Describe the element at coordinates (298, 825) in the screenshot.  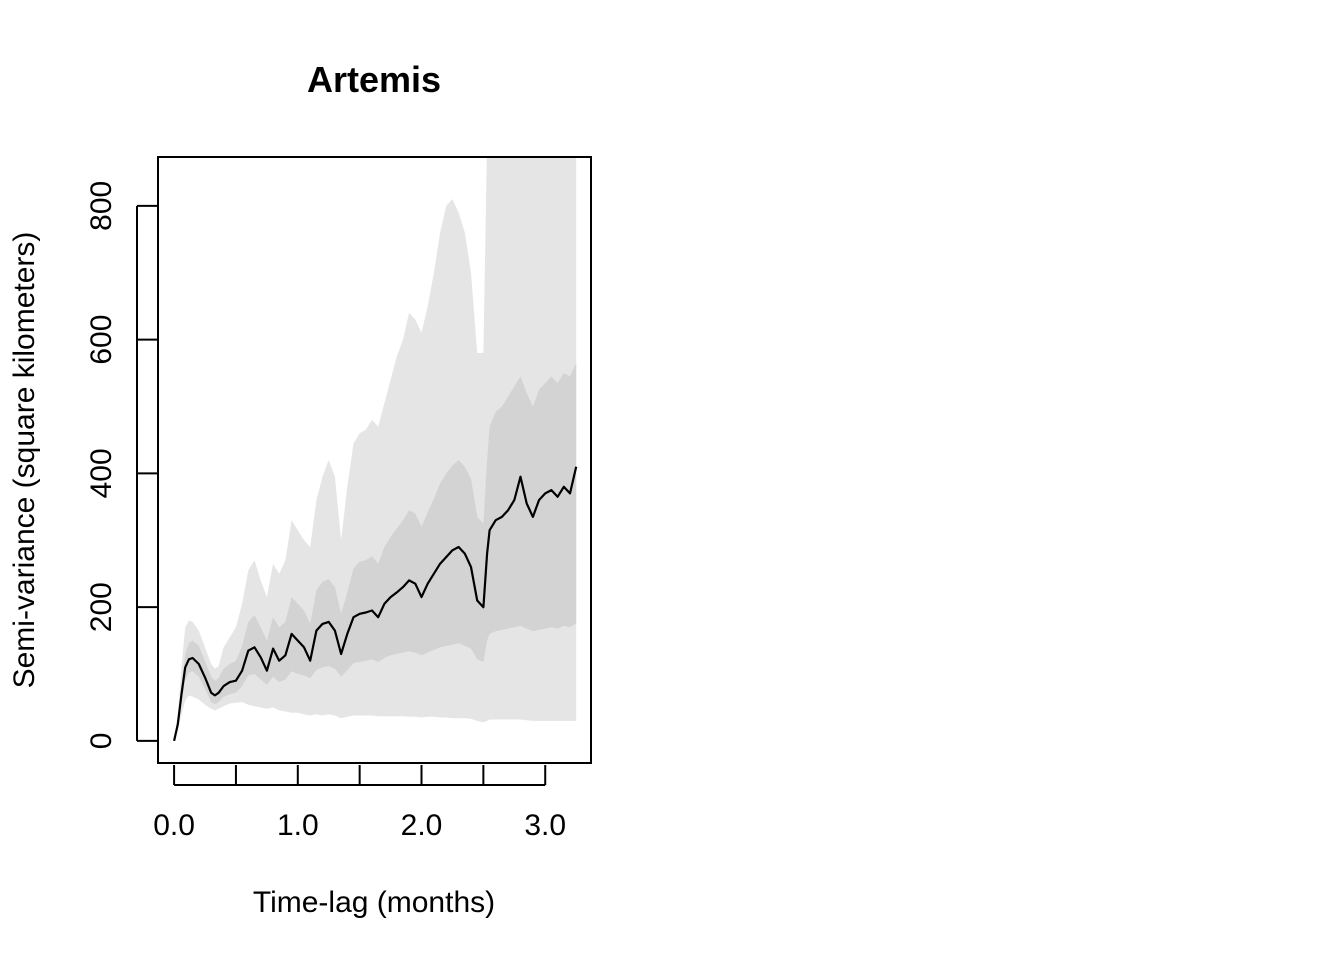
I see `x-tick-label: 1.0` at that location.